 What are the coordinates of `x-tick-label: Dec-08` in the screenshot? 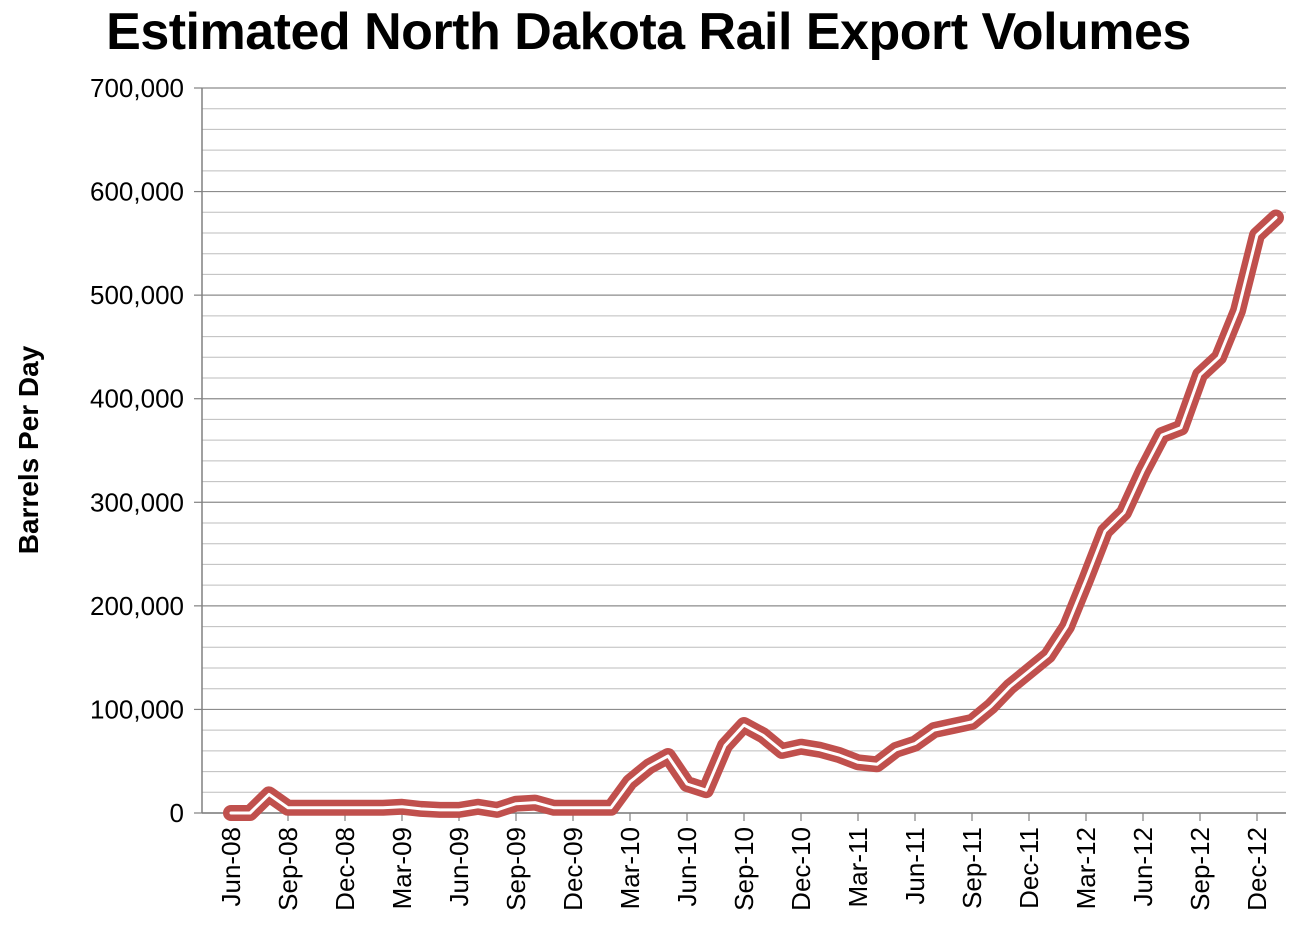 It's located at (345, 869).